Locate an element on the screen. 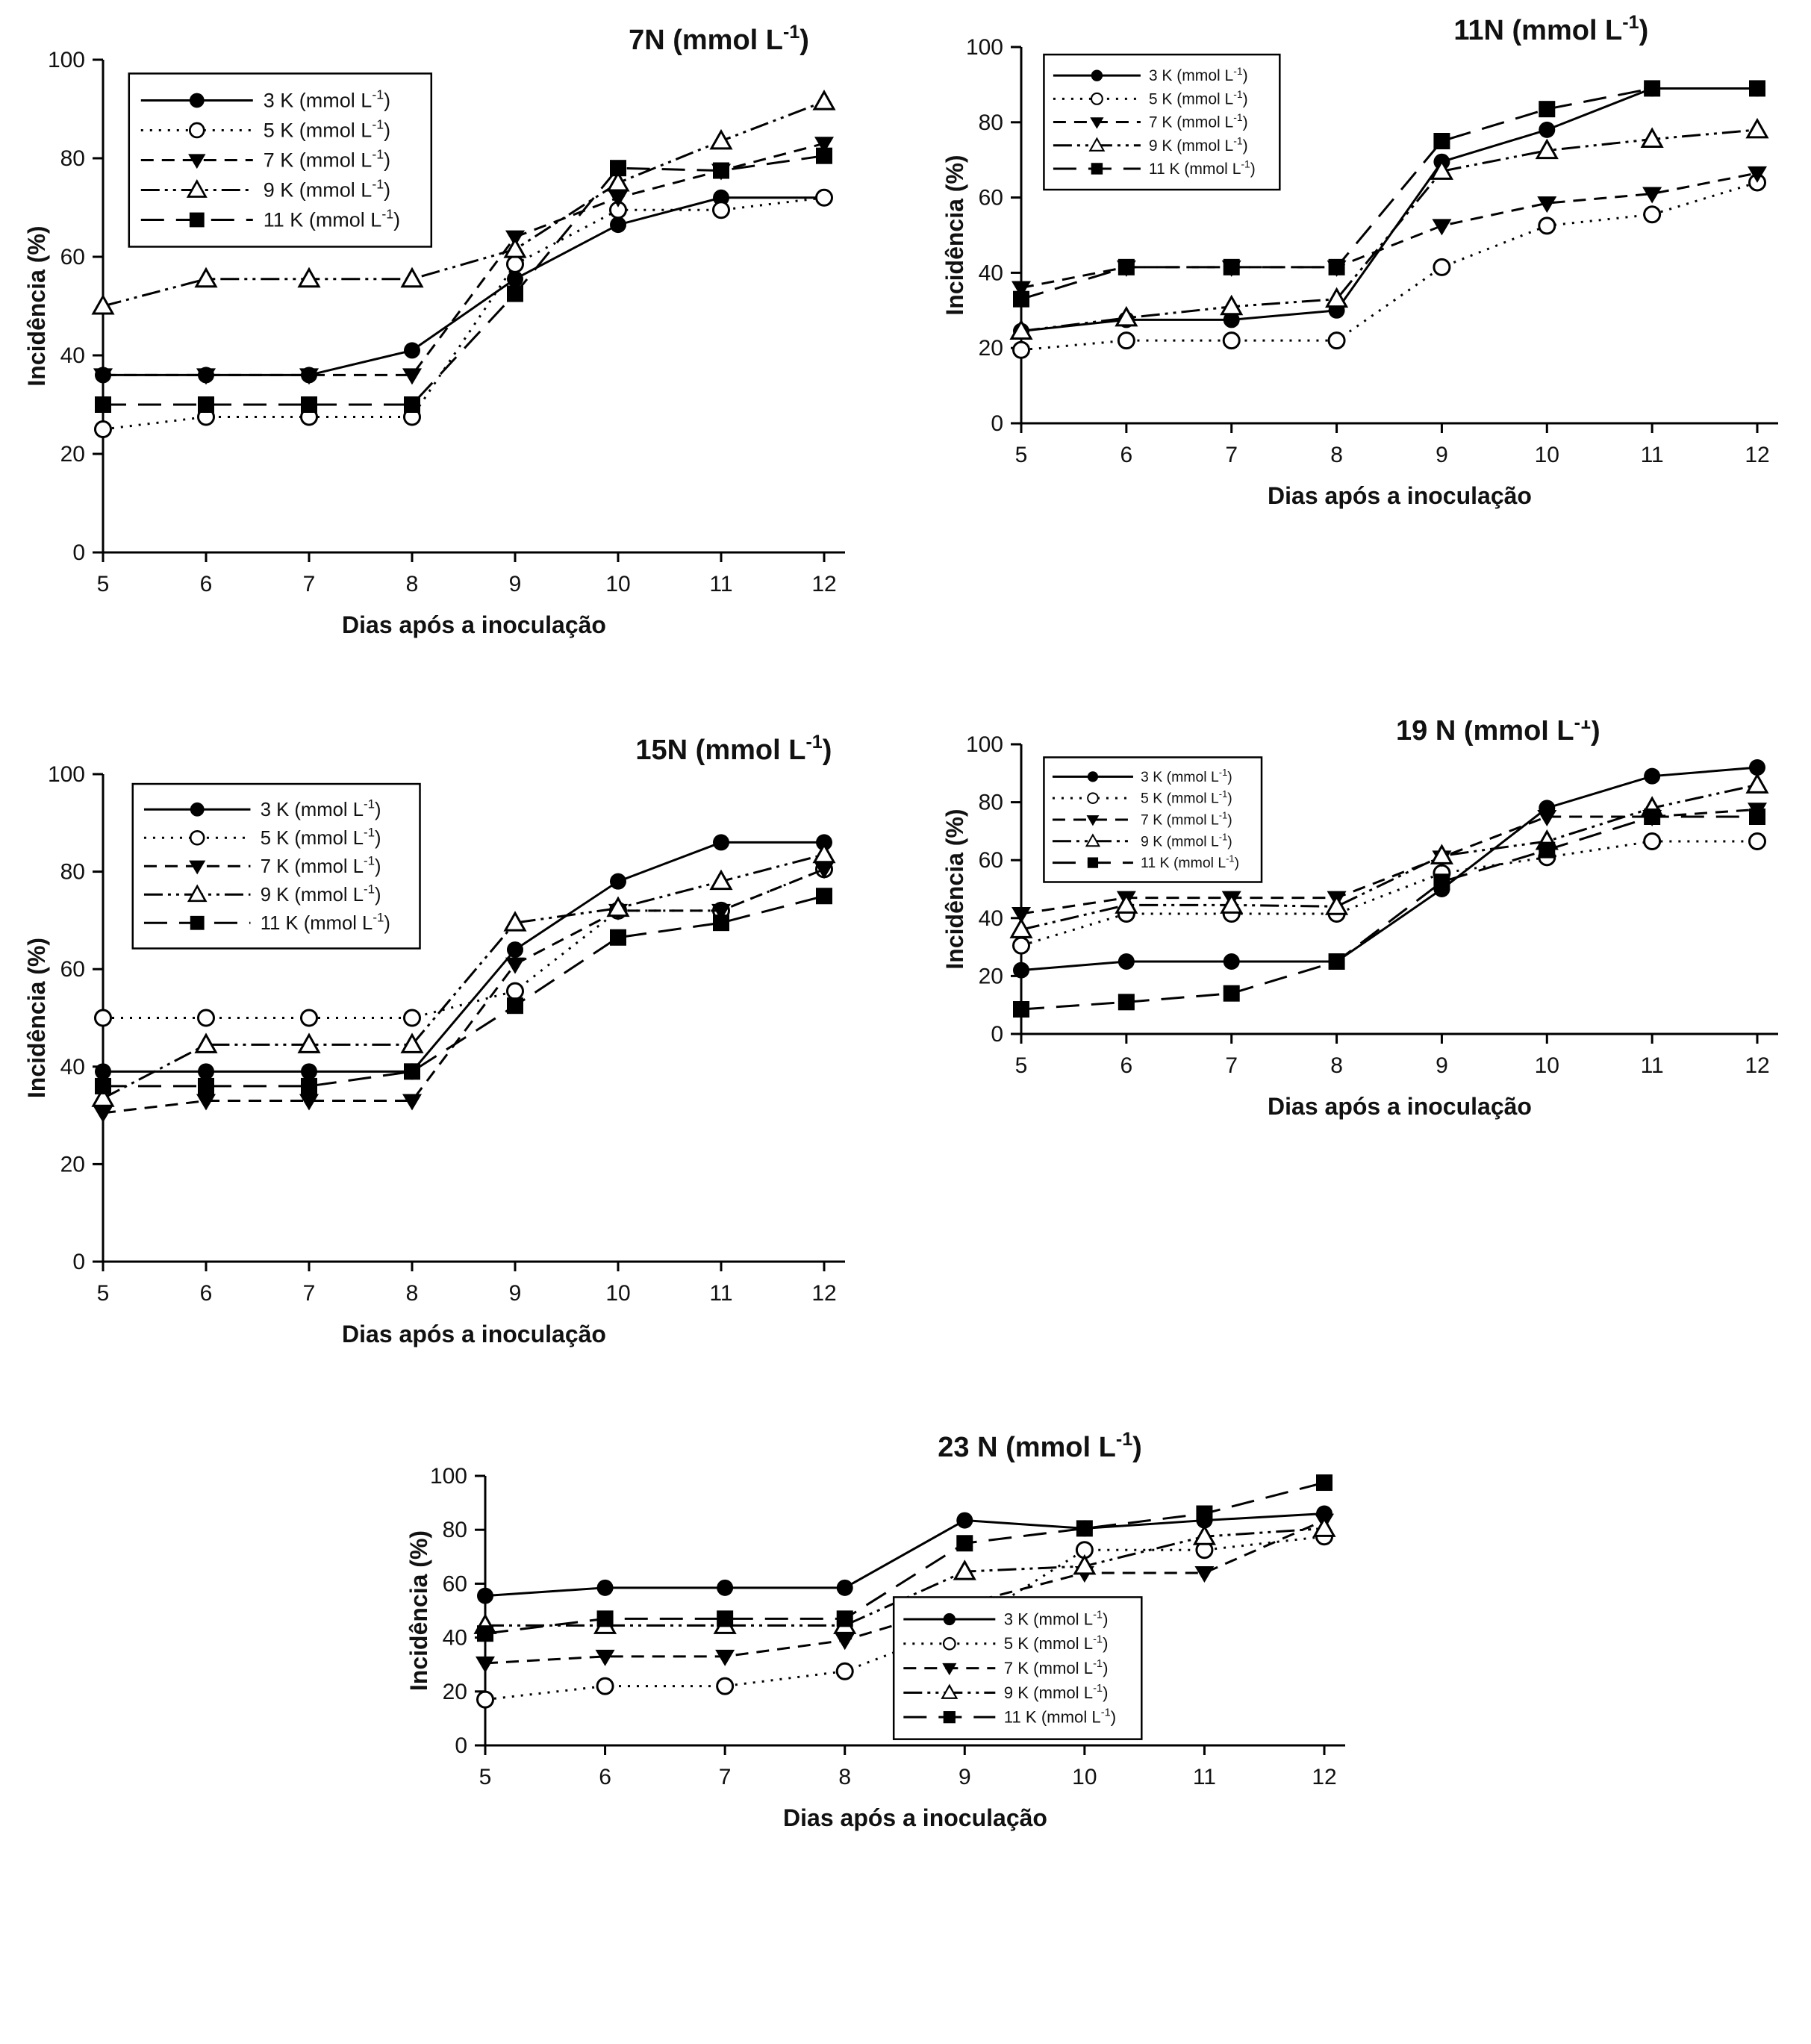  series-line-5k is located at coordinates (1388, 893).